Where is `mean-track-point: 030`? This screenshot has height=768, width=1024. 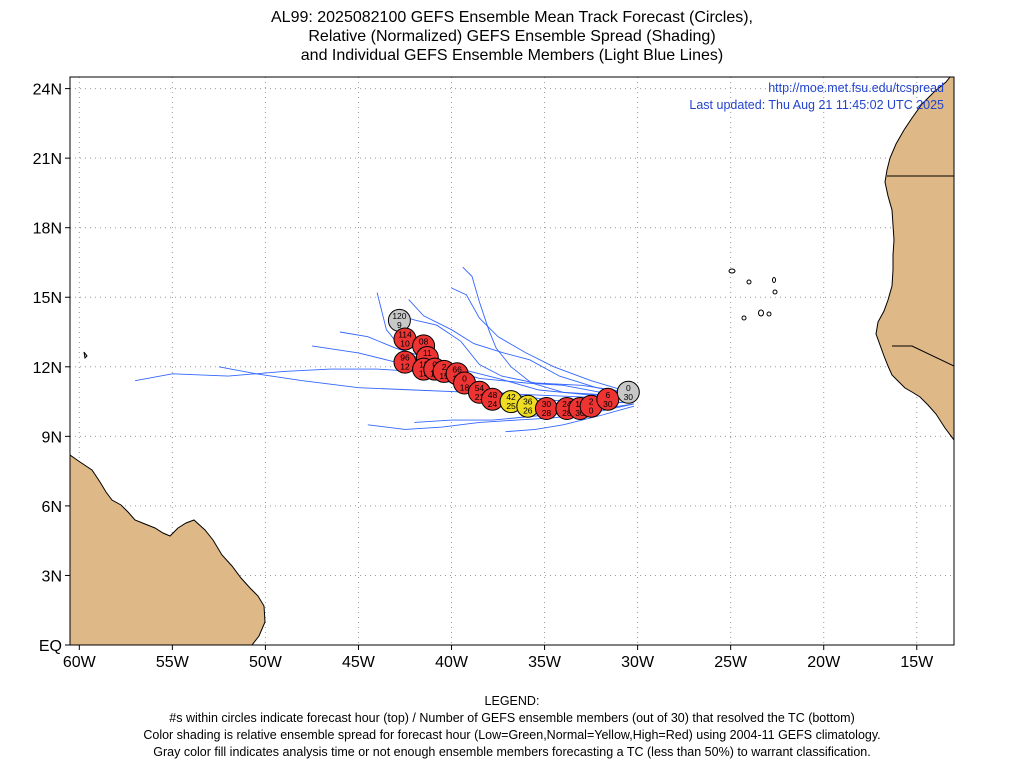 mean-track-point: 030 is located at coordinates (628, 392).